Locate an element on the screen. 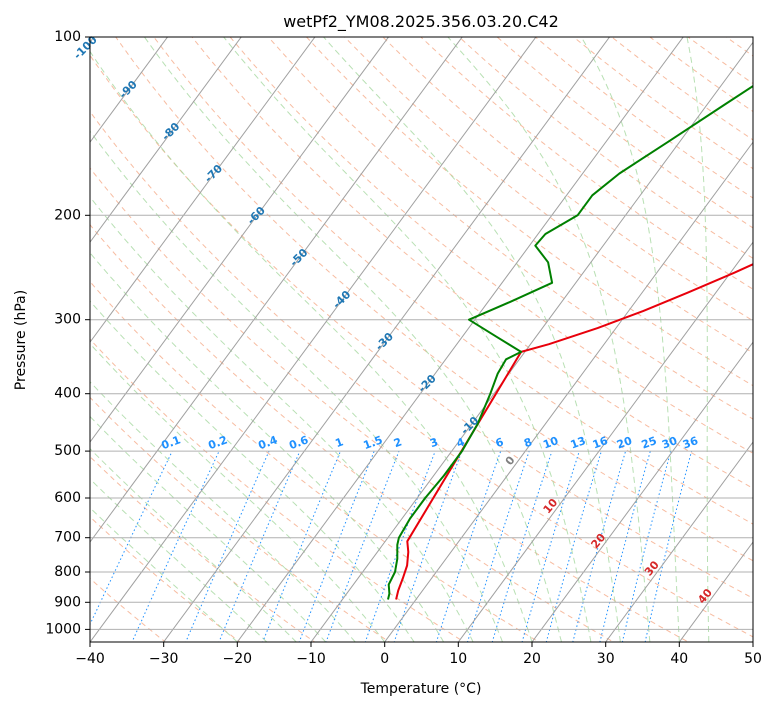  y-tick-label: 200 is located at coordinates (67, 215).